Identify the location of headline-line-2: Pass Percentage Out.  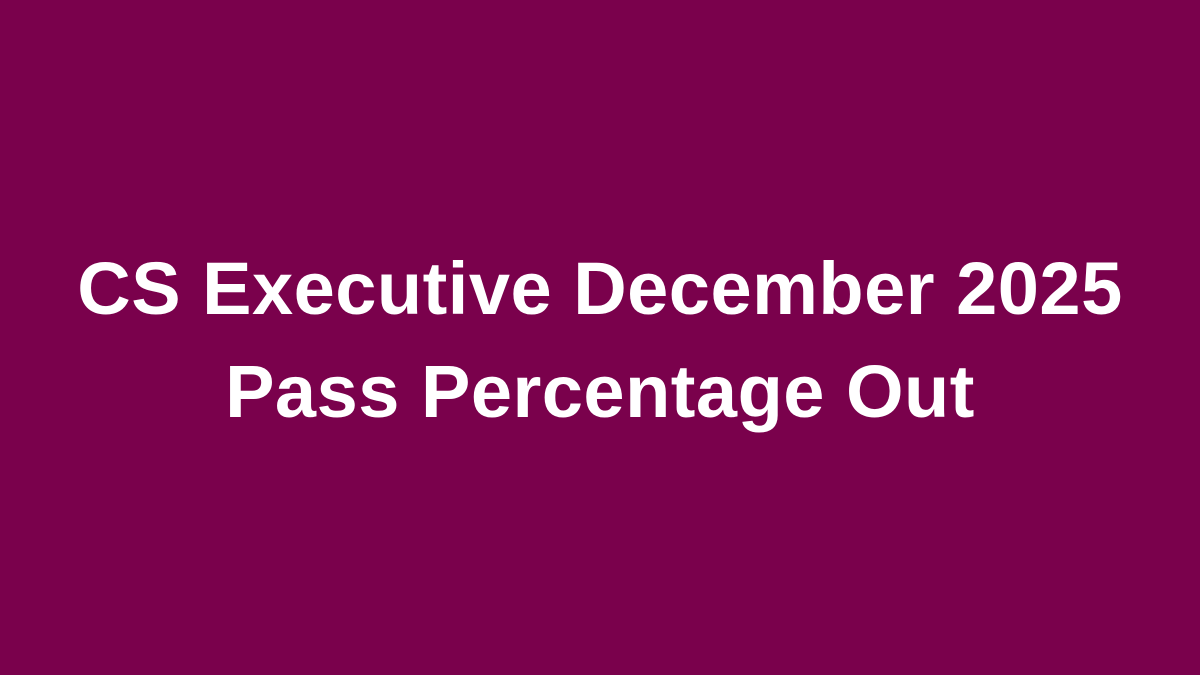
(600, 391).